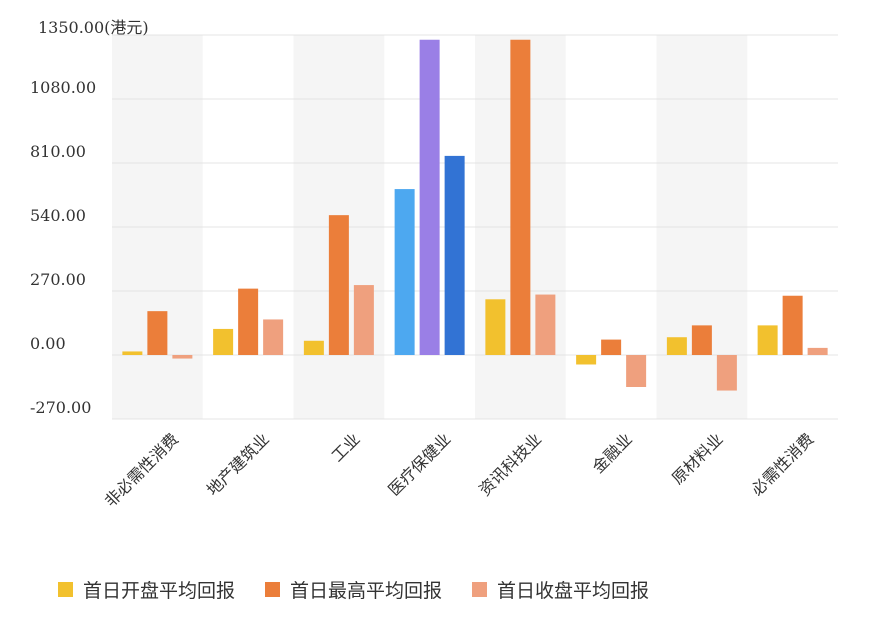  What do you see at coordinates (273, 589) in the screenshot?
I see `legend-swatch-high` at bounding box center [273, 589].